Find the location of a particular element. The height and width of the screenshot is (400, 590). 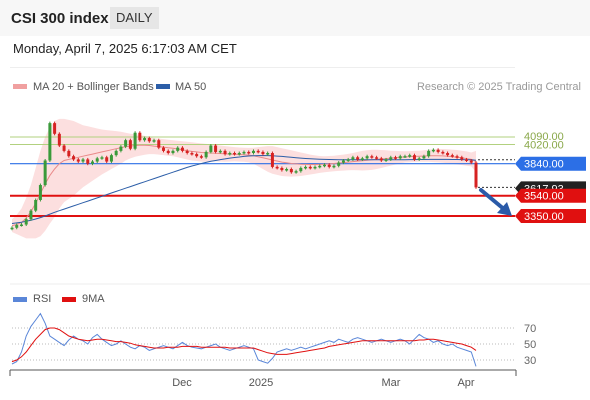

rsi-ma-line is located at coordinates (244, 345).